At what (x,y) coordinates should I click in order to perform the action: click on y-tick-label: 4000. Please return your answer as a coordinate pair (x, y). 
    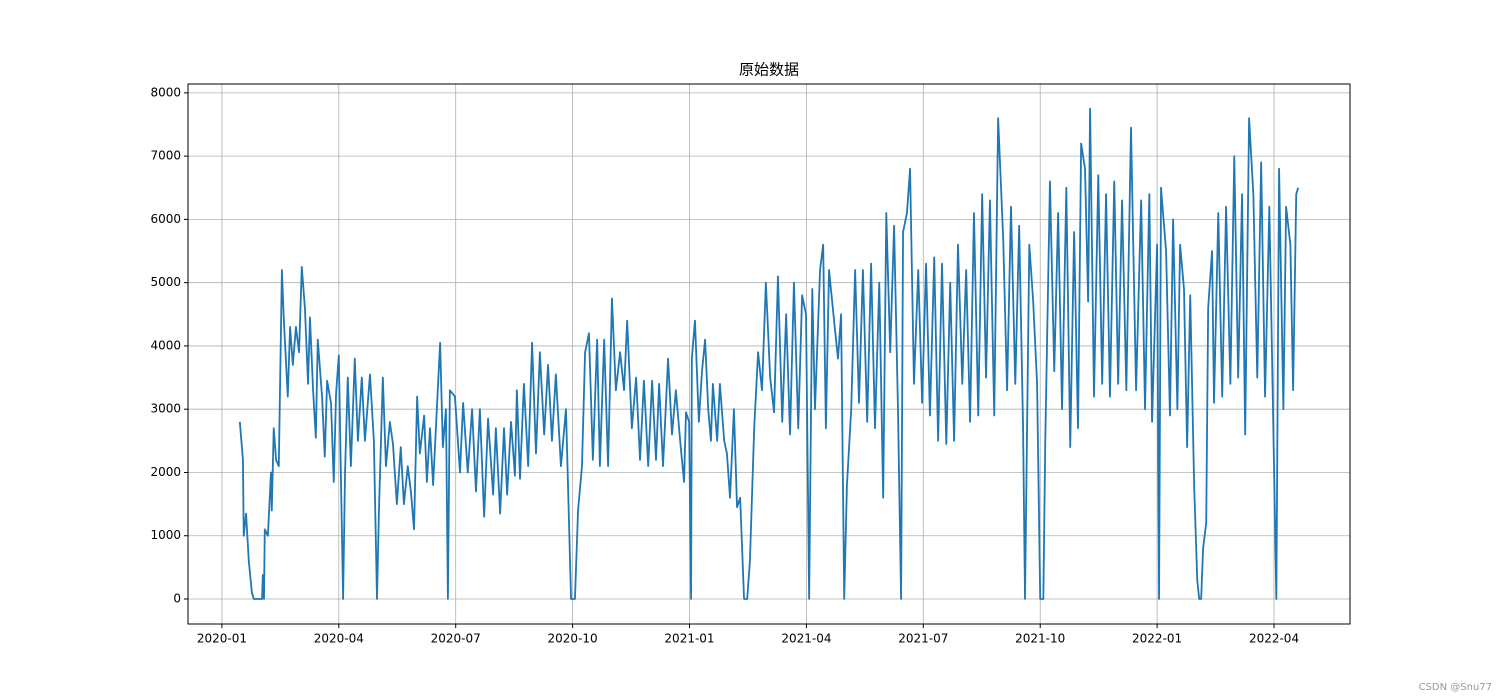
    Looking at the image, I should click on (165, 345).